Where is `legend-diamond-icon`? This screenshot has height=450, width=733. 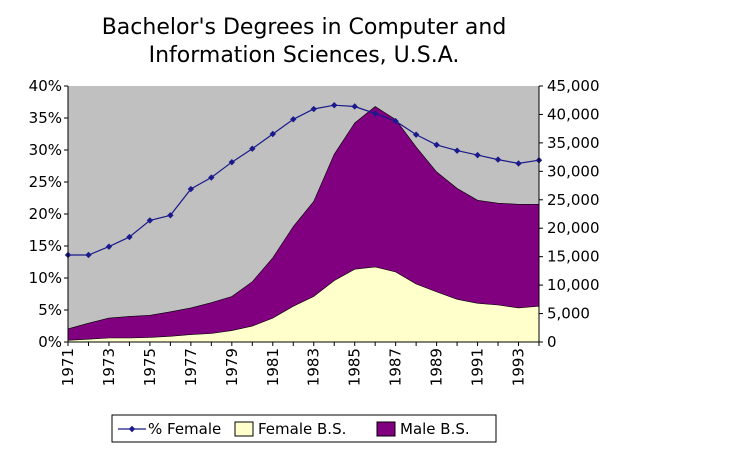
legend-diamond-icon is located at coordinates (132, 429).